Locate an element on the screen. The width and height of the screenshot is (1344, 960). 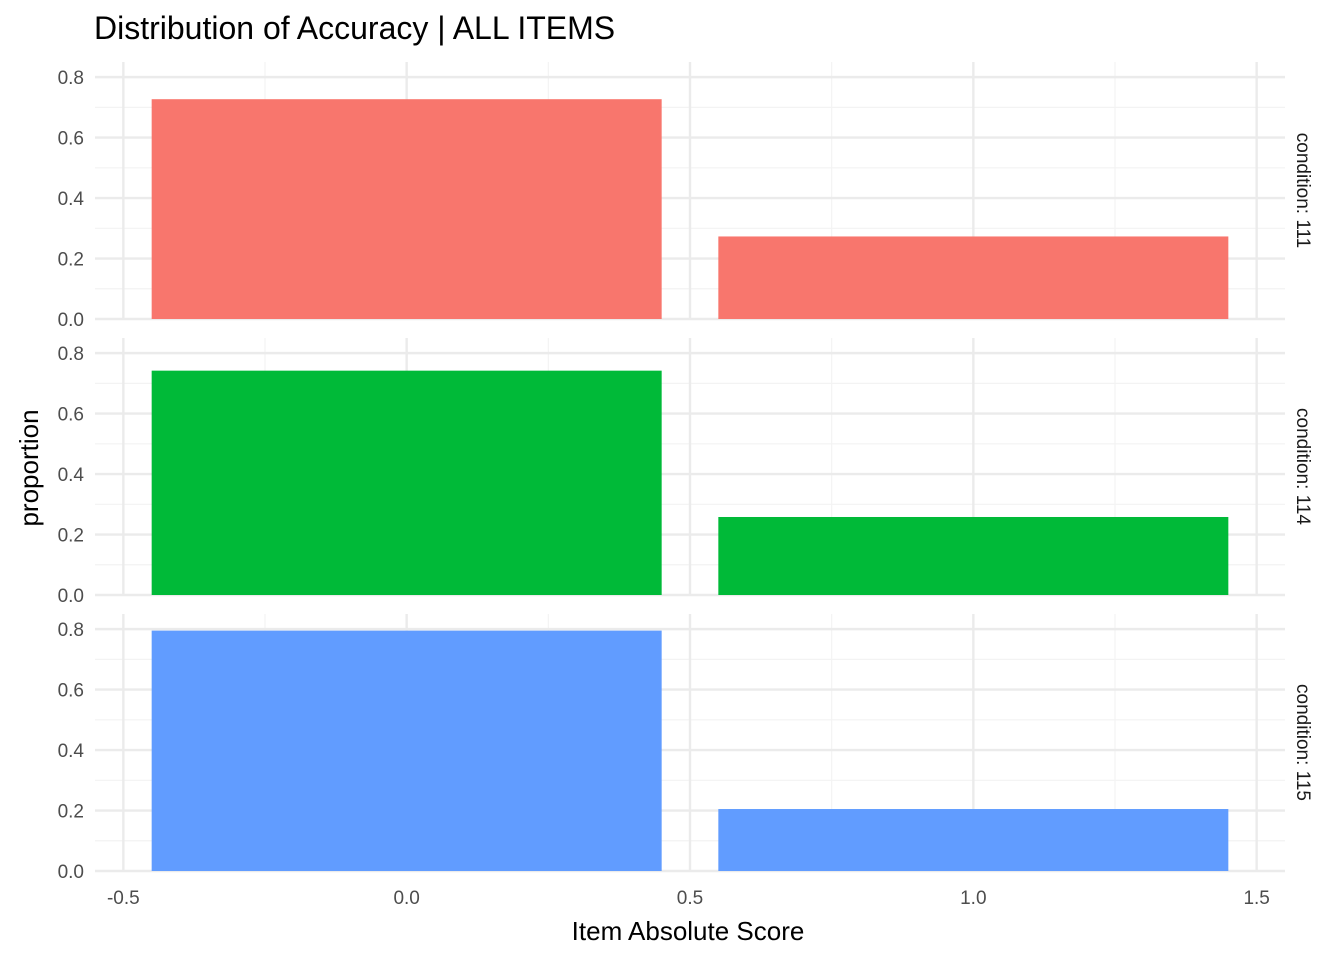
facet-strip-label: condition: 111 is located at coordinates (1302, 191).